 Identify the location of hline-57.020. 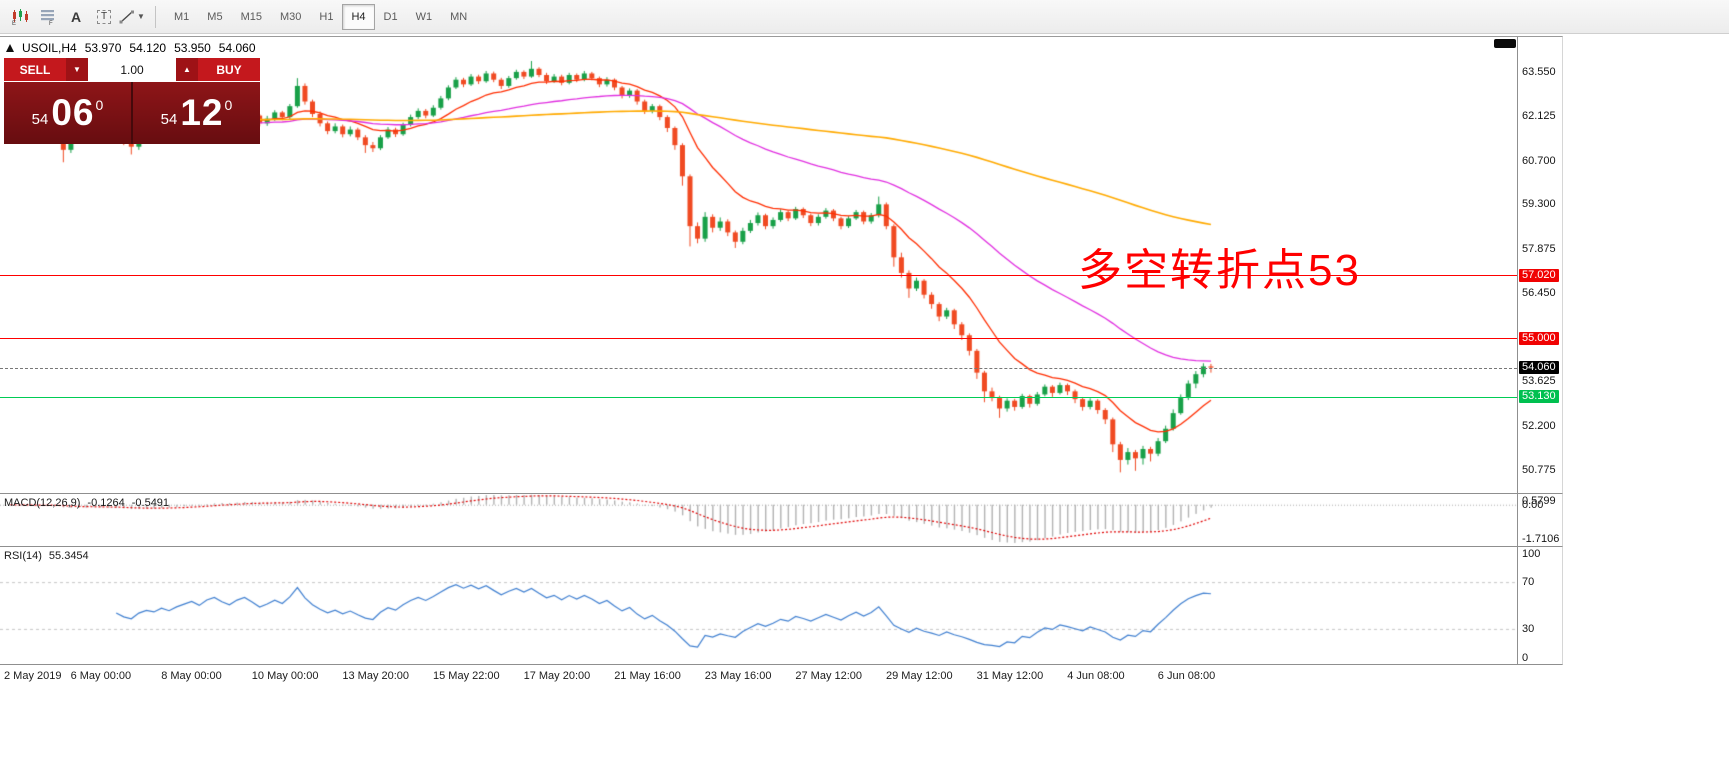
(758, 276).